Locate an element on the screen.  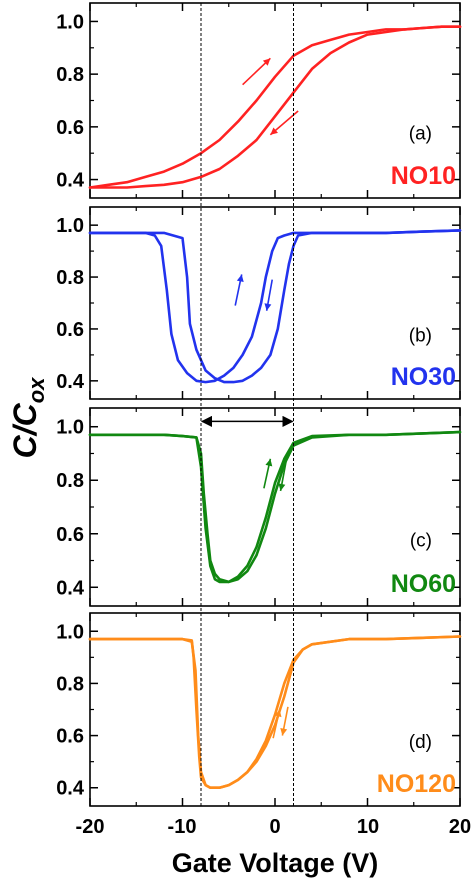
panel-label: (c) is located at coordinates (421, 541).